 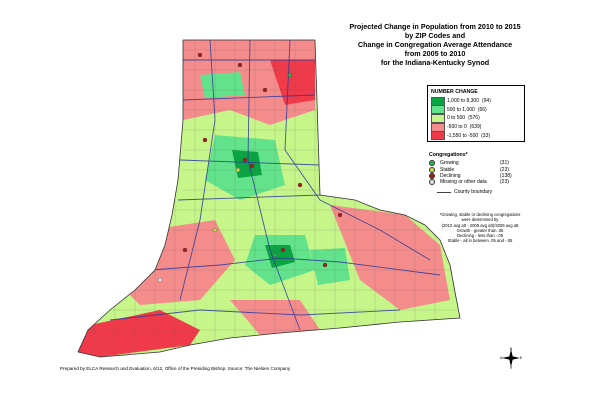 I want to click on legend-row: -1,550 to -500 (33), so click(x=477, y=136).